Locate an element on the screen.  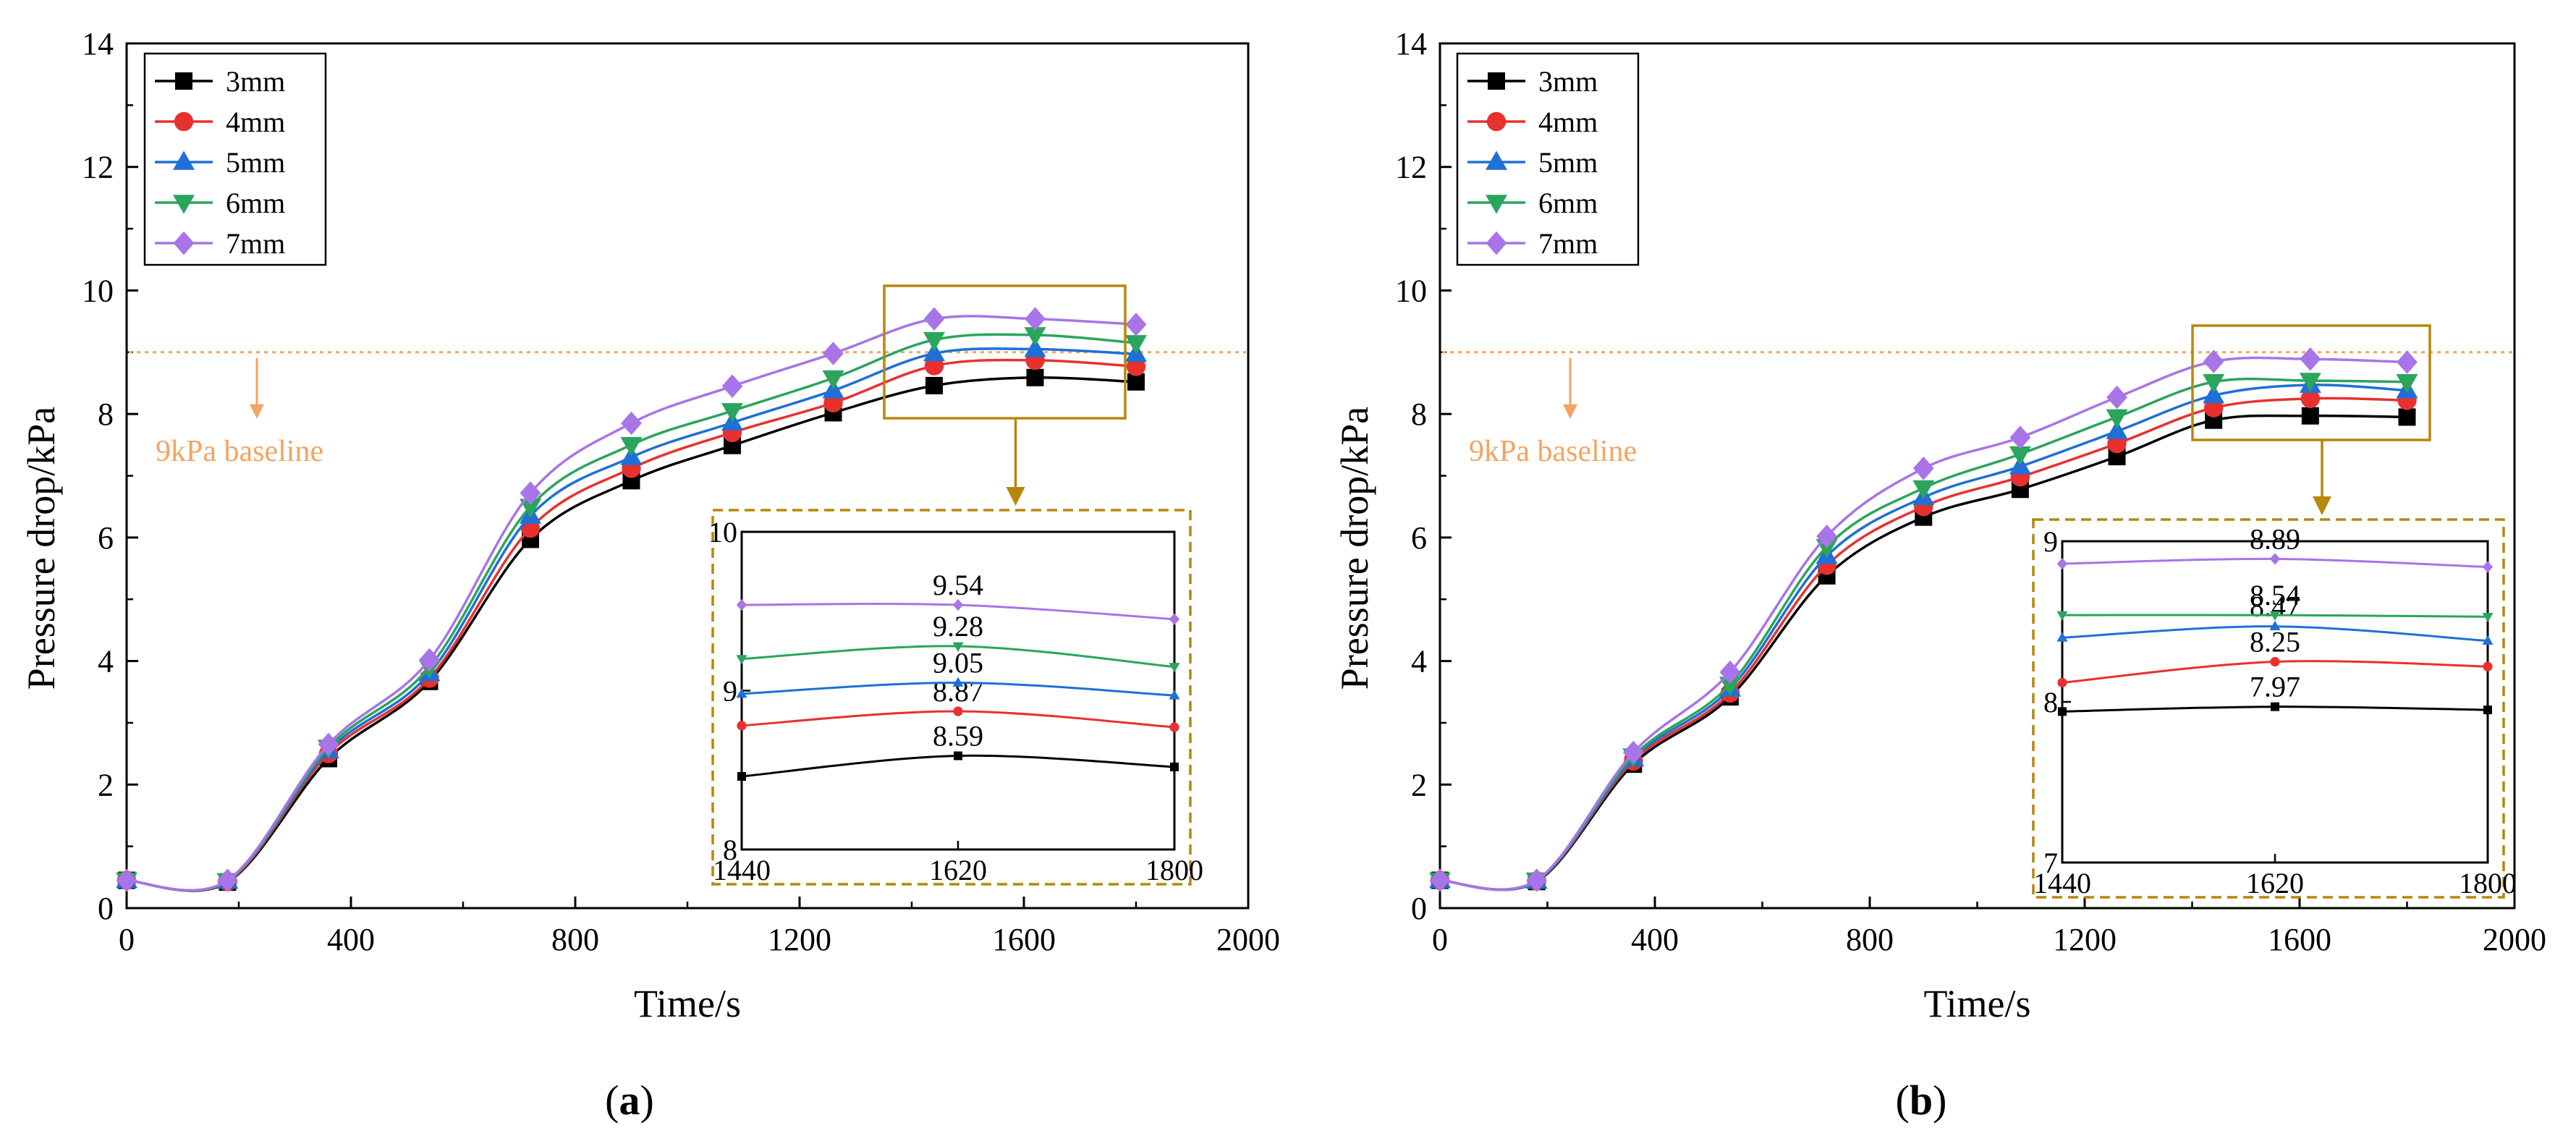
inset-value-label: 9.28 is located at coordinates (958, 627).